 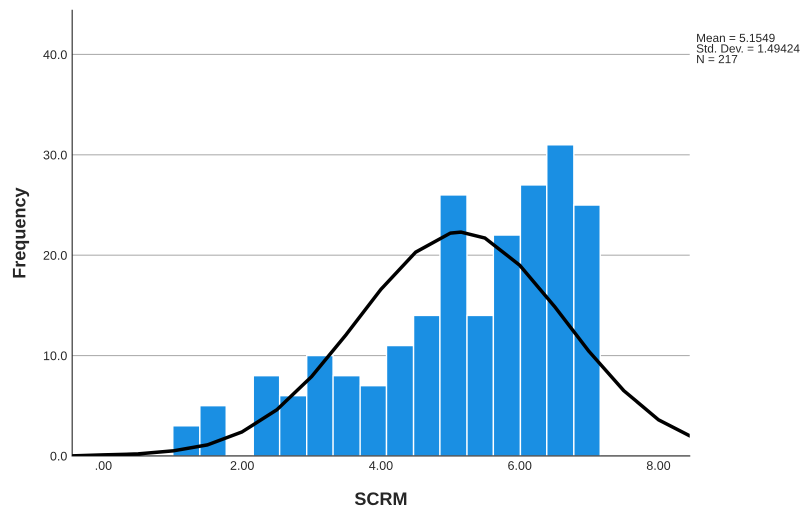 I want to click on y-tick-label: 10.0, so click(x=55, y=355).